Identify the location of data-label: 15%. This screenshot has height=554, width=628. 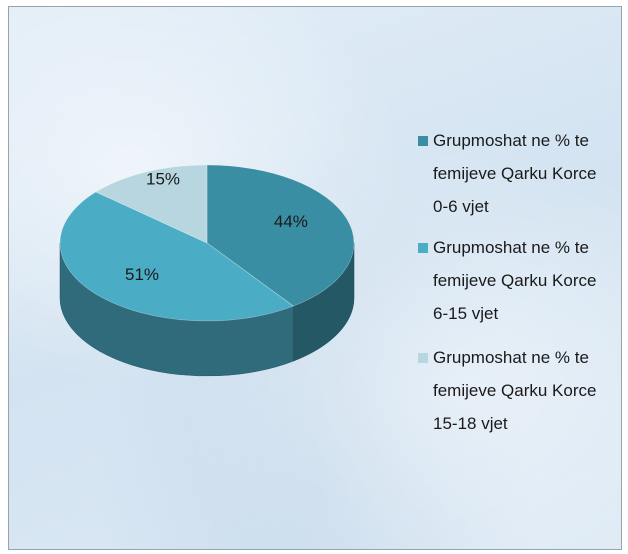
(163, 179).